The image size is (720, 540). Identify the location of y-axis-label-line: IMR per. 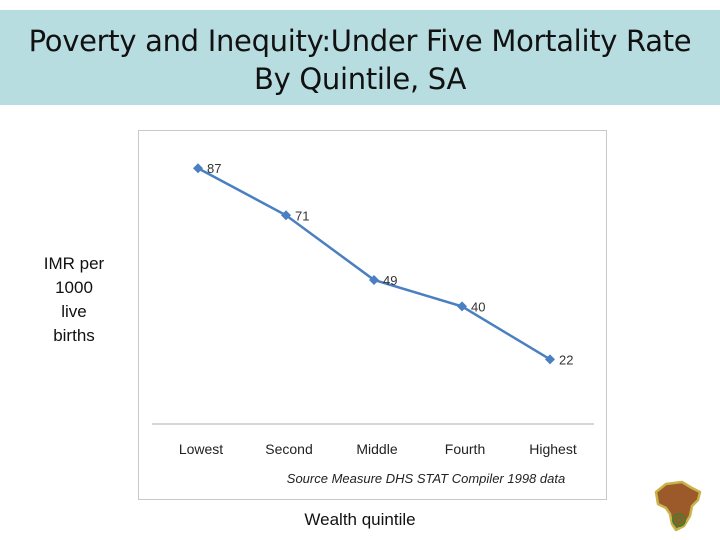
(74, 263).